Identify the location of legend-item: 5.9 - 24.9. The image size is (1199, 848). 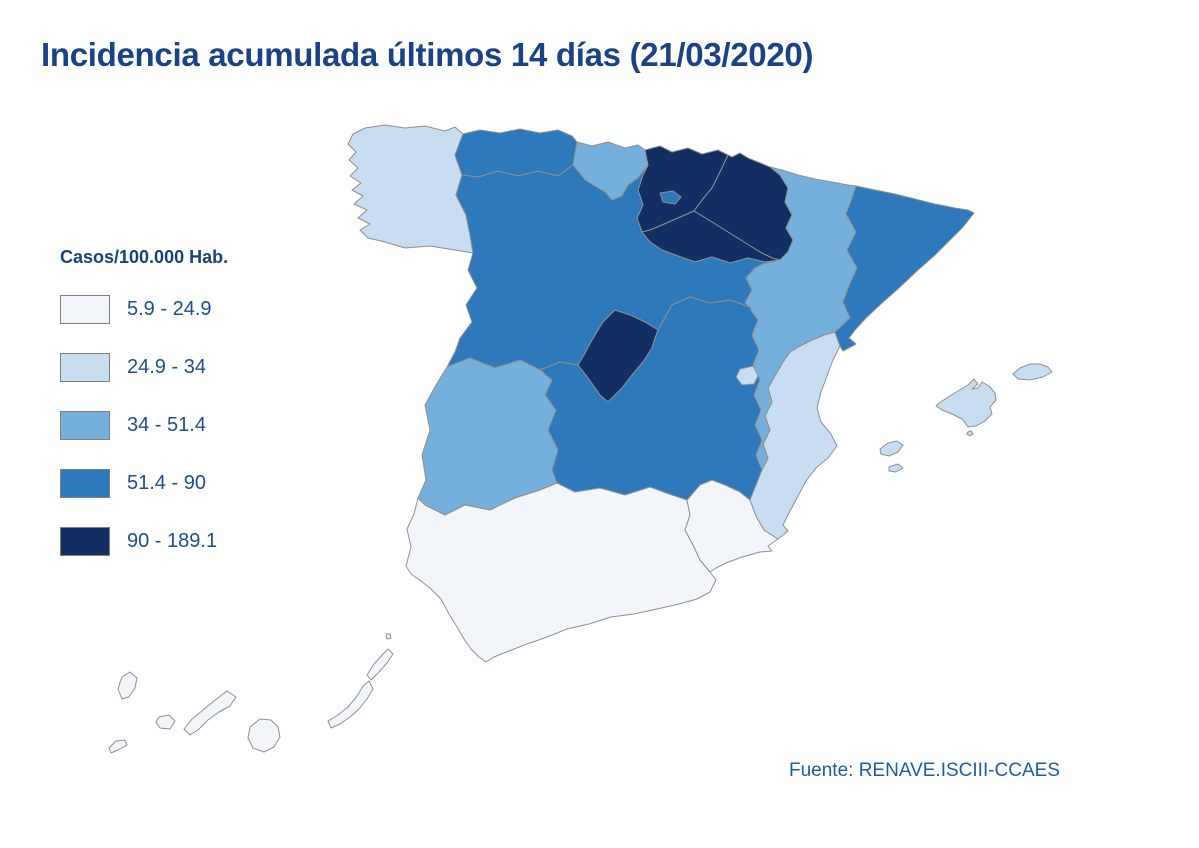
(210, 309).